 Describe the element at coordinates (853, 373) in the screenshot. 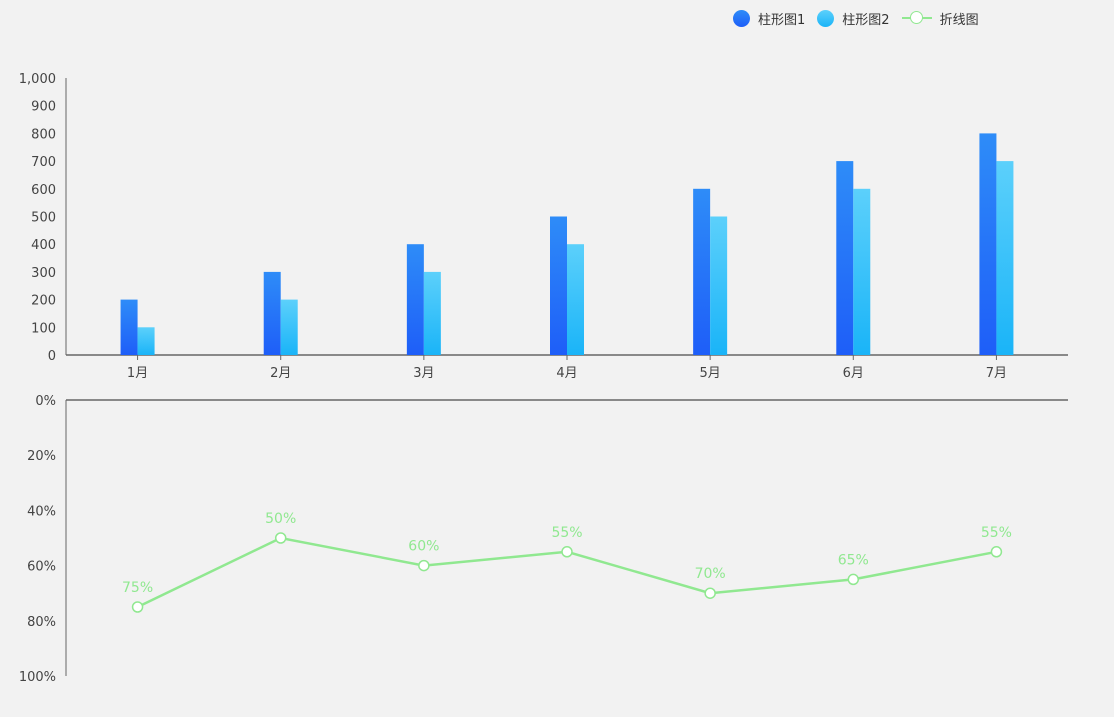

I see `bar-x-tick-label: 6月` at that location.